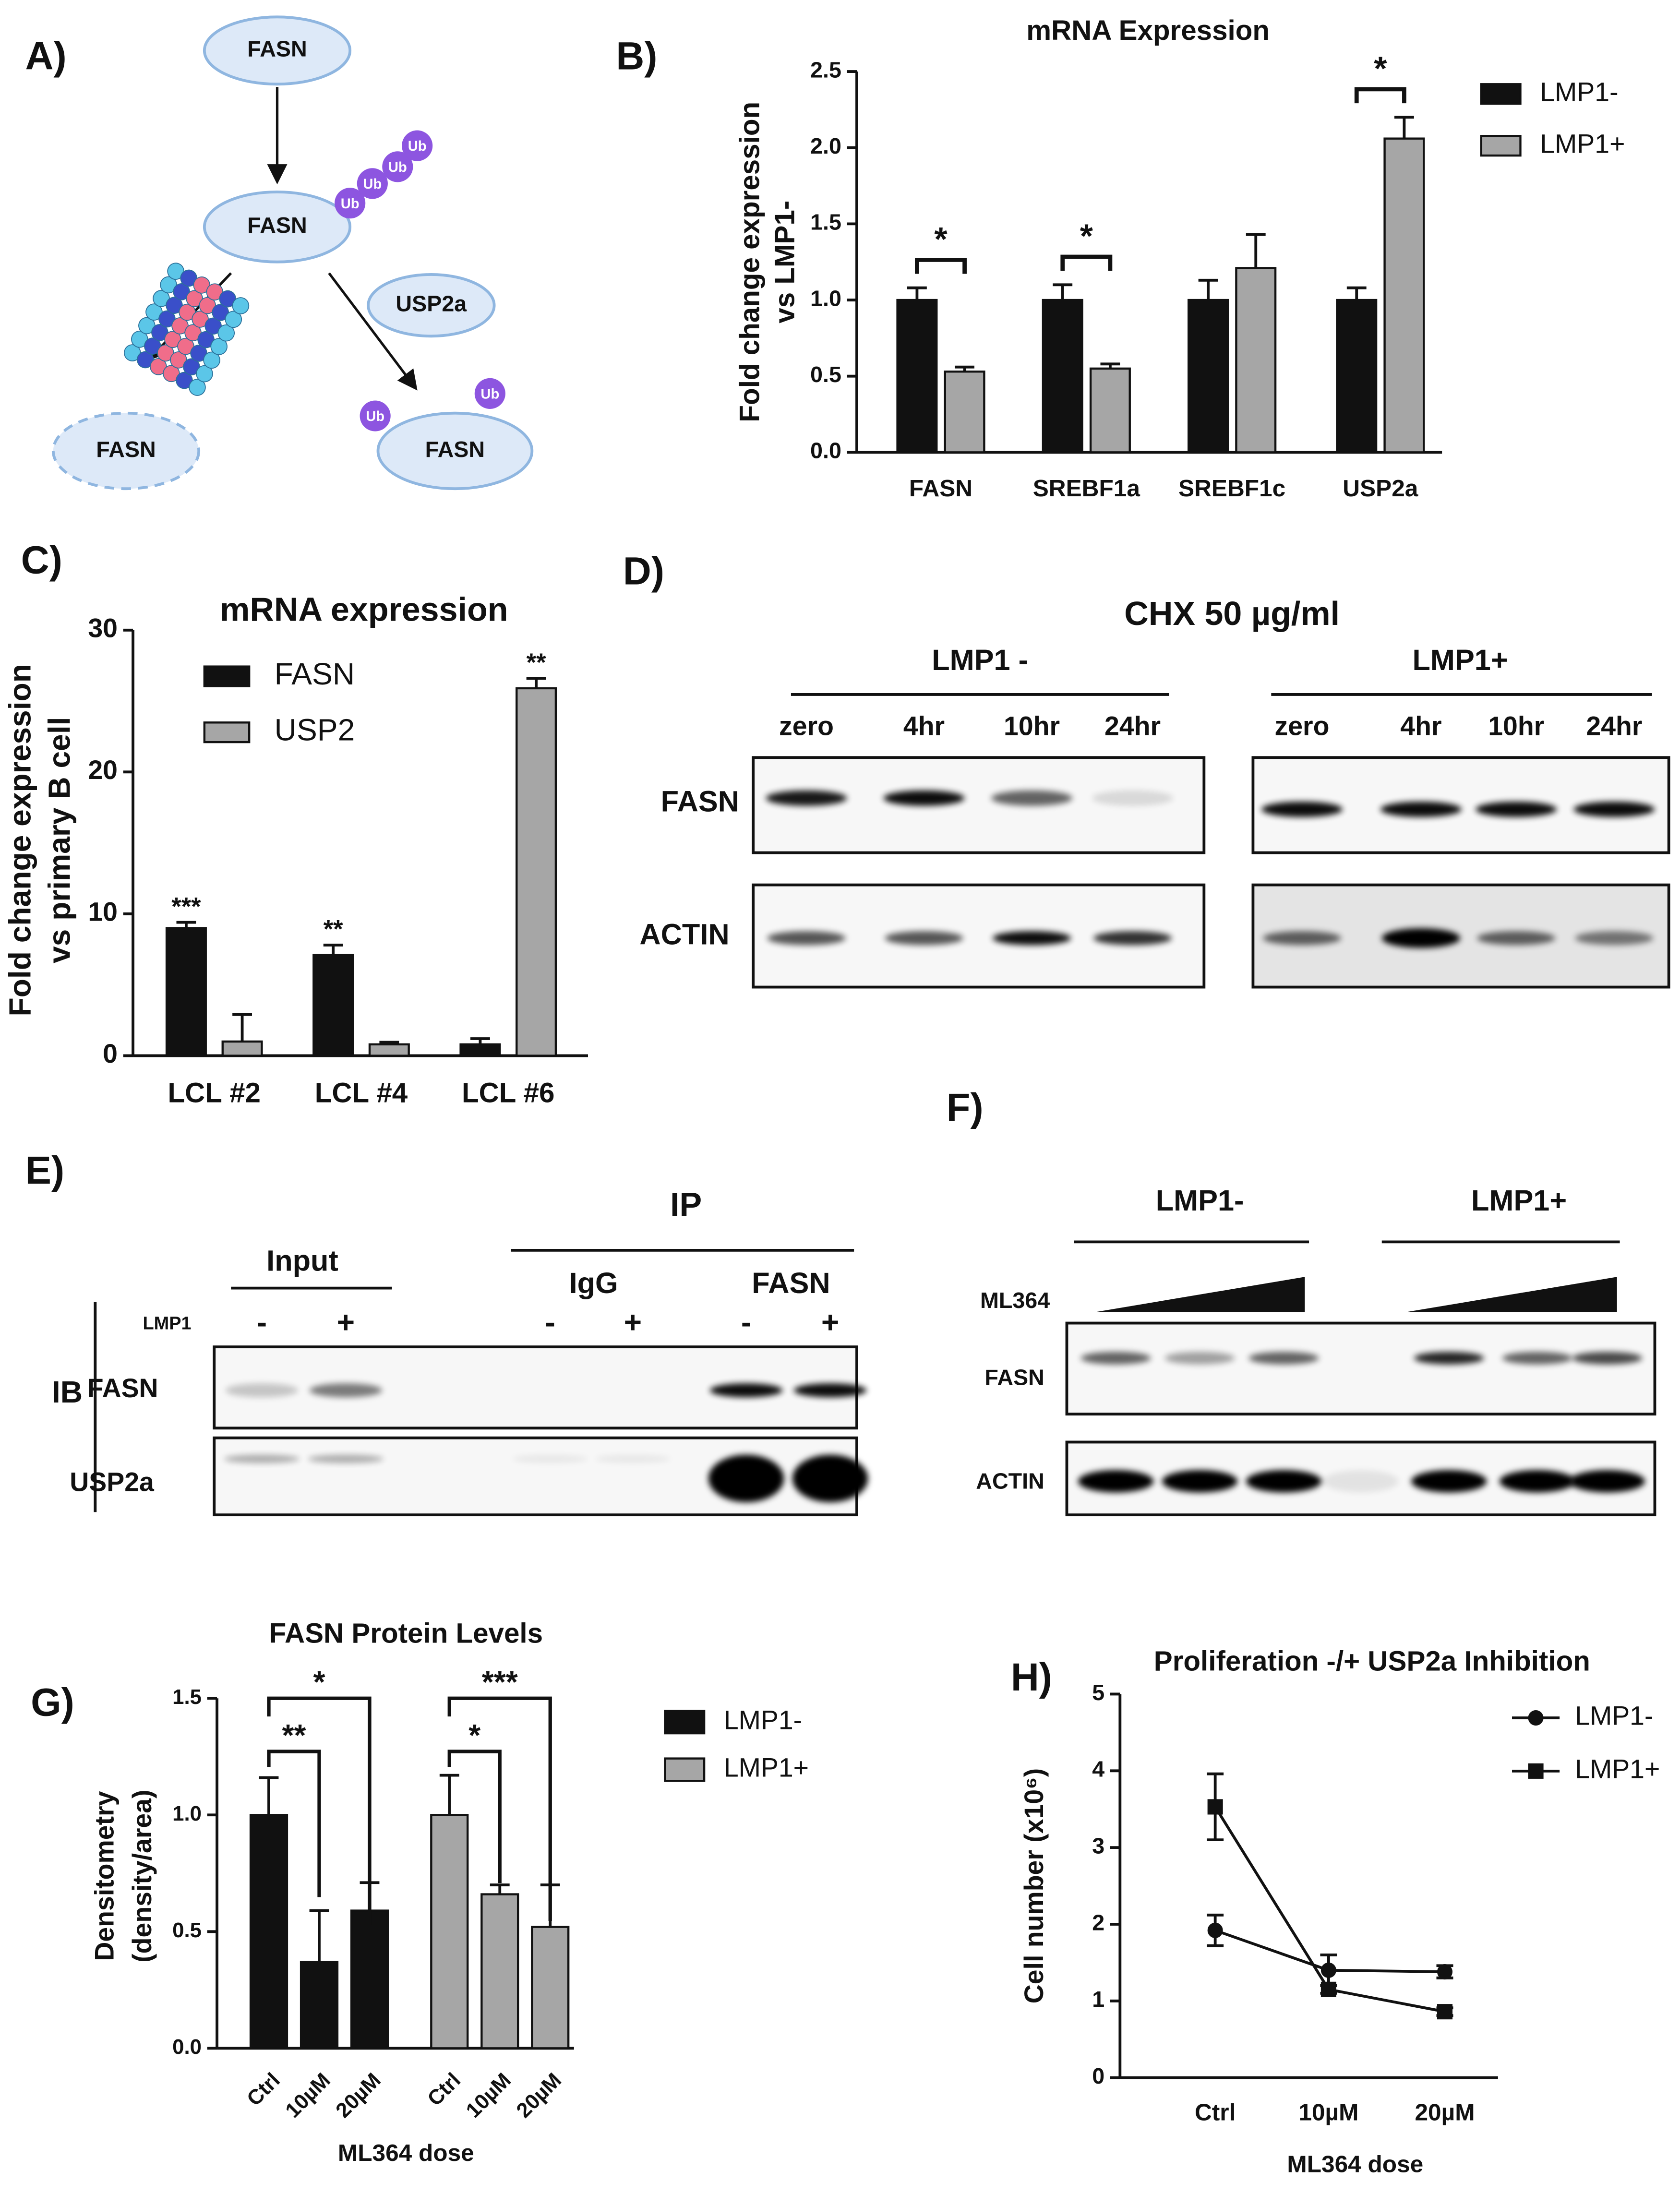 This screenshot has width=1680, height=2194. Describe the element at coordinates (636, 56) in the screenshot. I see `panel-label: B)` at that location.